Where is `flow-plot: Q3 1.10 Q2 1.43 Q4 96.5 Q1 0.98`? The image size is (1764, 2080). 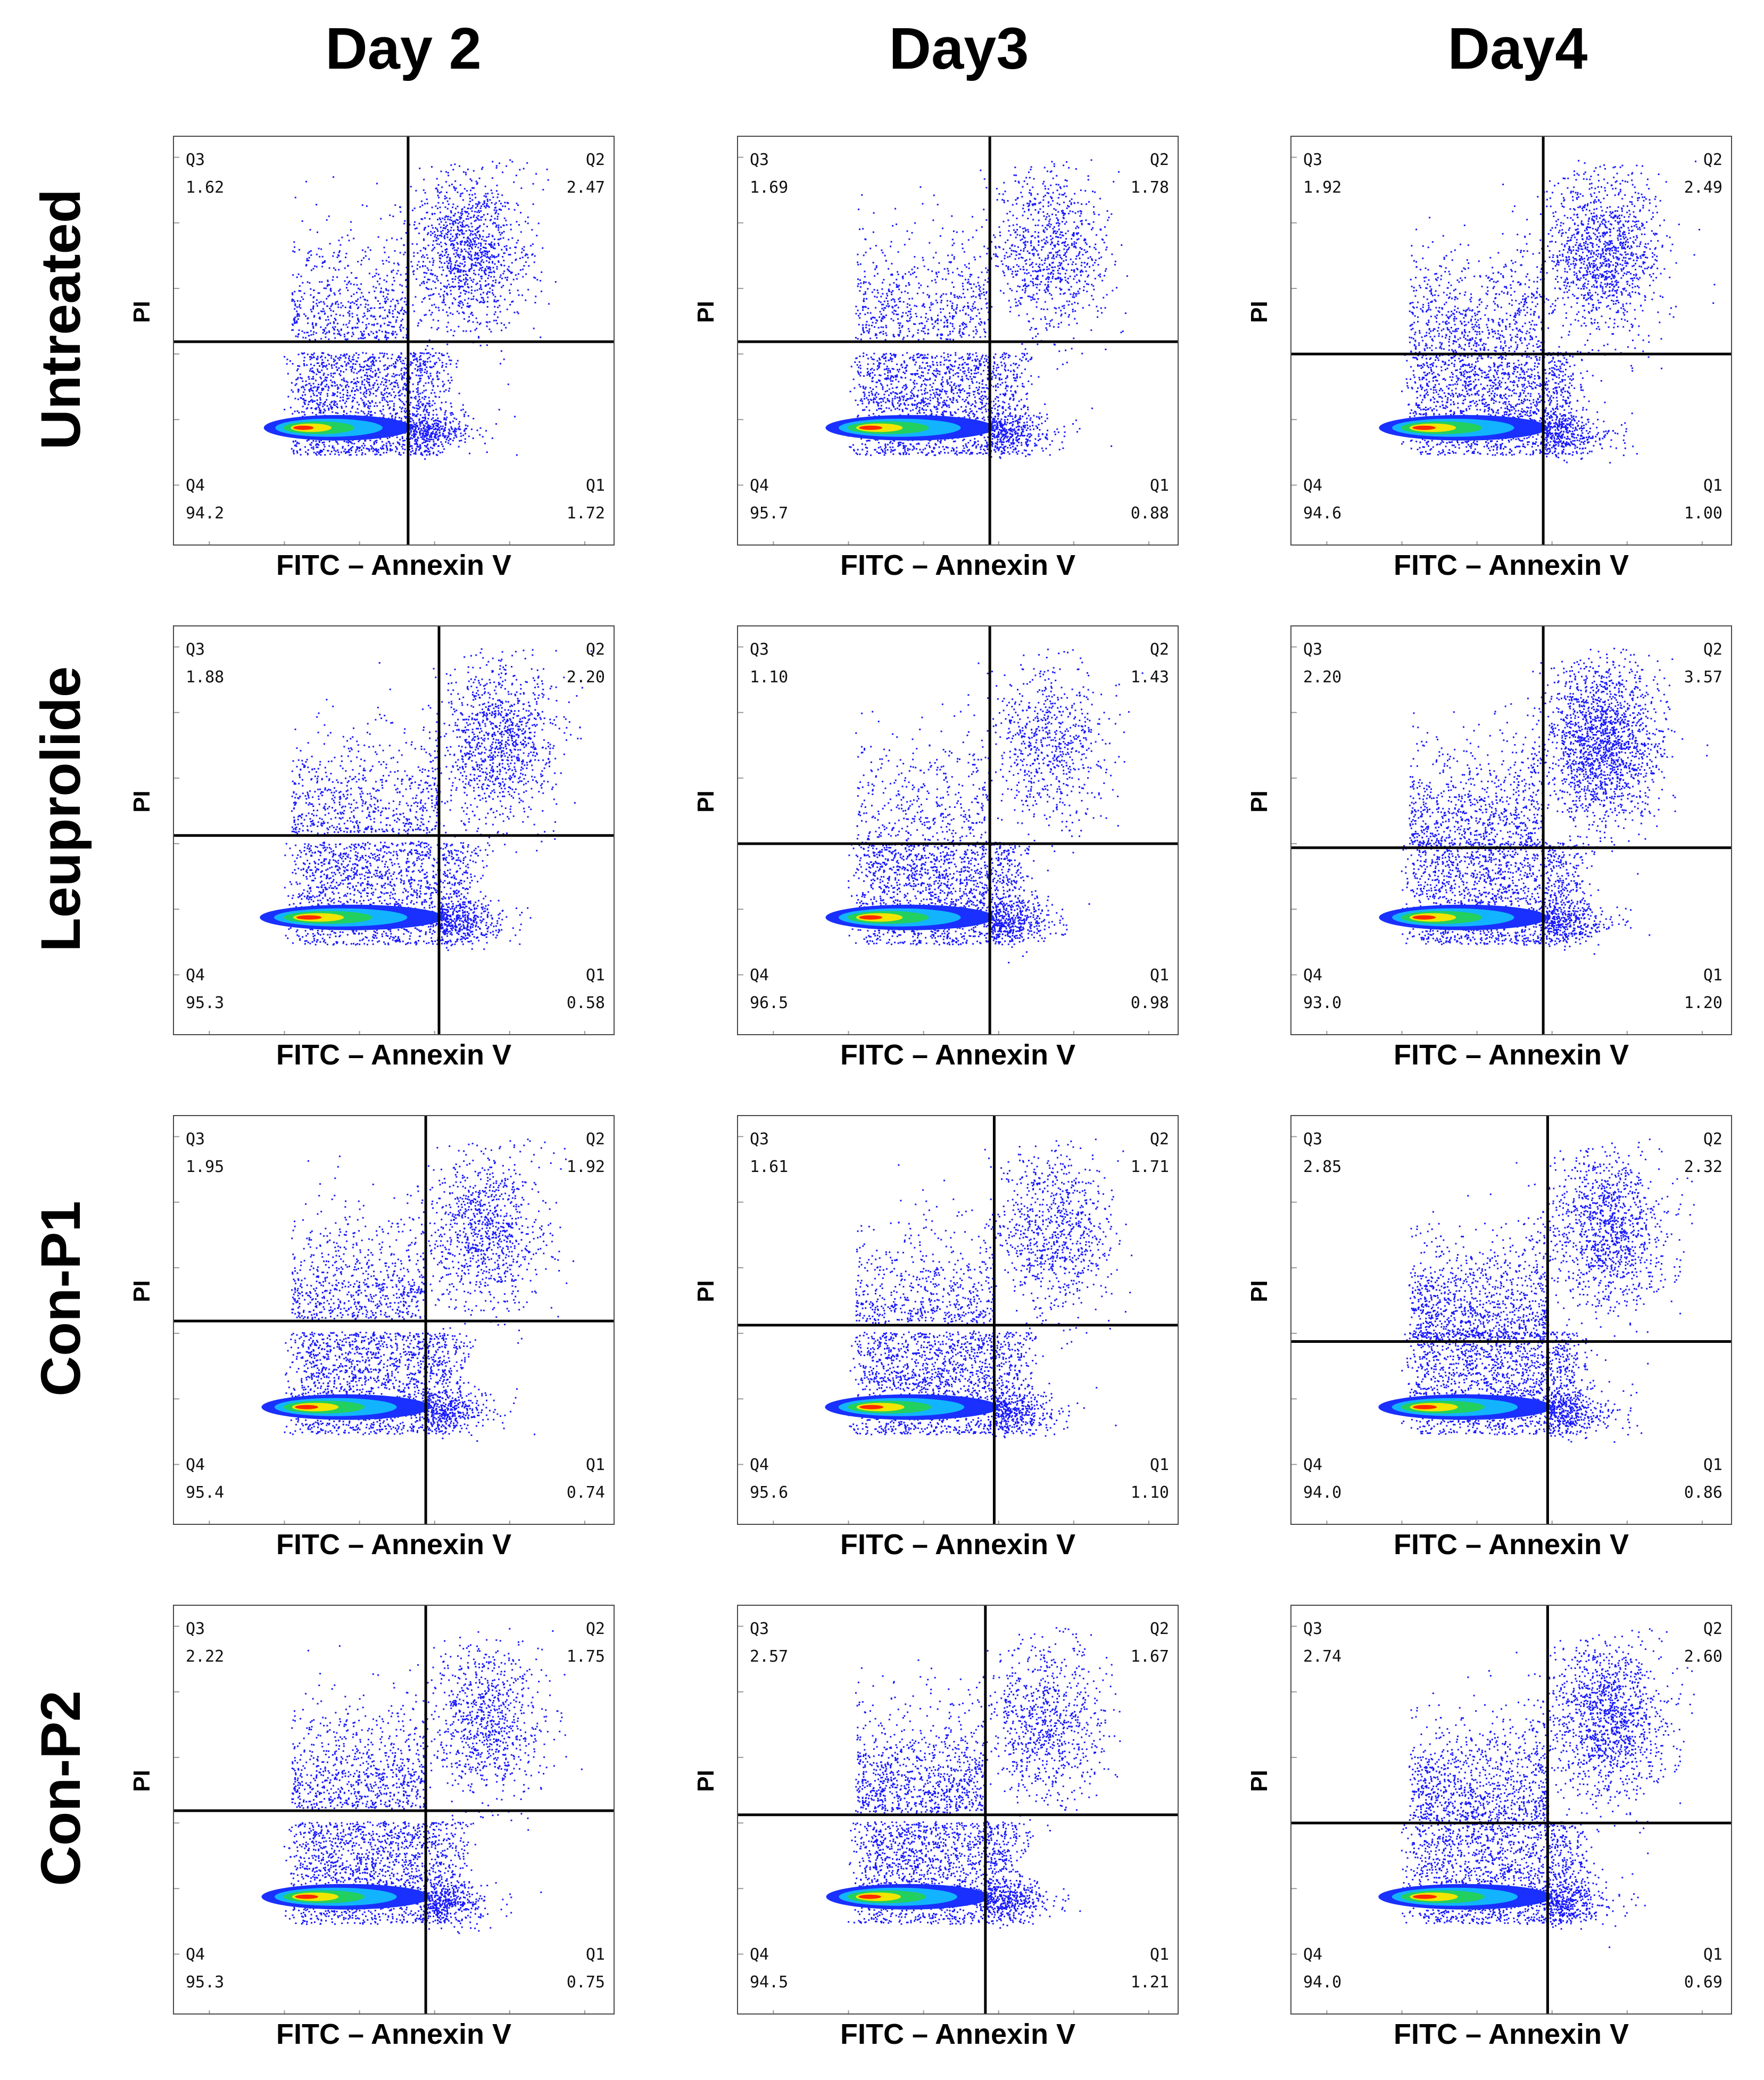 flow-plot: Q3 1.10 Q2 1.43 Q4 96.5 Q1 0.98 is located at coordinates (958, 830).